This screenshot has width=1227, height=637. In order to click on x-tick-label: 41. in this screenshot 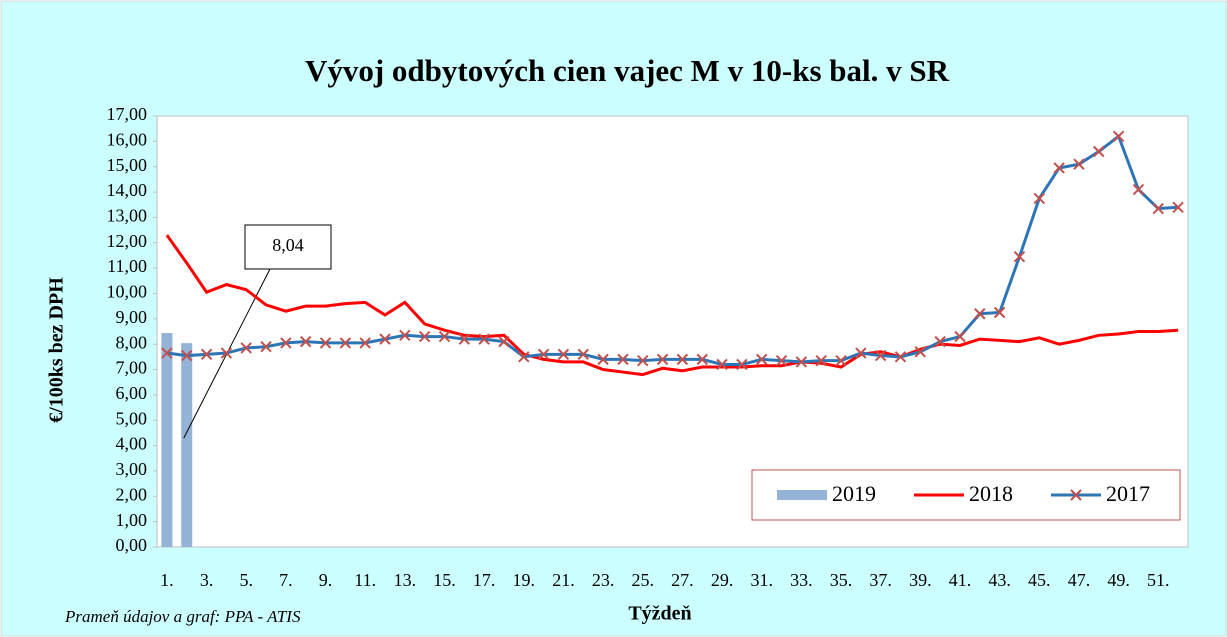, I will do `click(960, 580)`.